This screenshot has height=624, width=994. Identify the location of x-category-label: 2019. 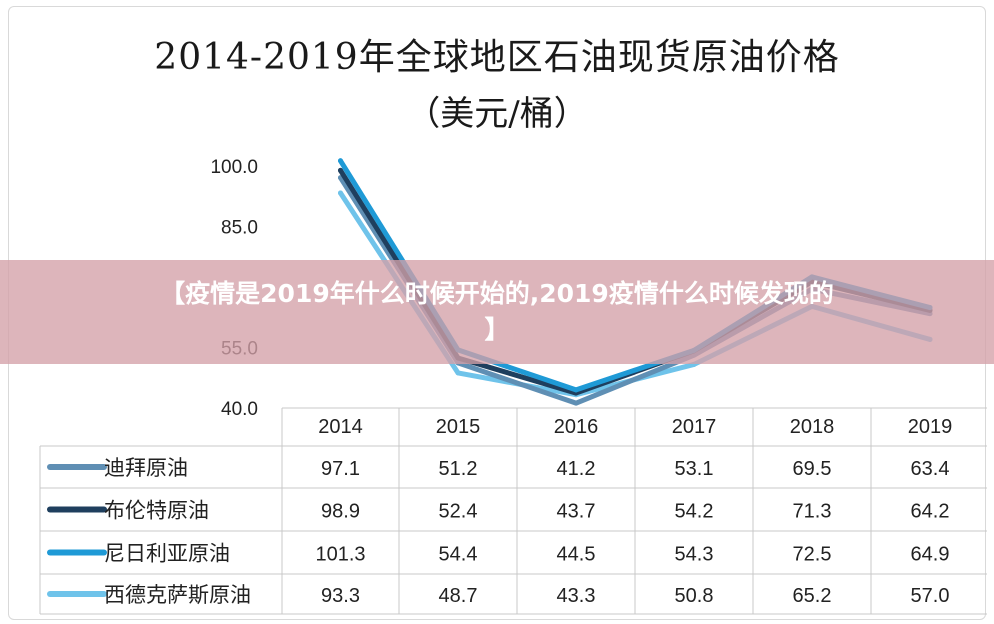
(930, 427).